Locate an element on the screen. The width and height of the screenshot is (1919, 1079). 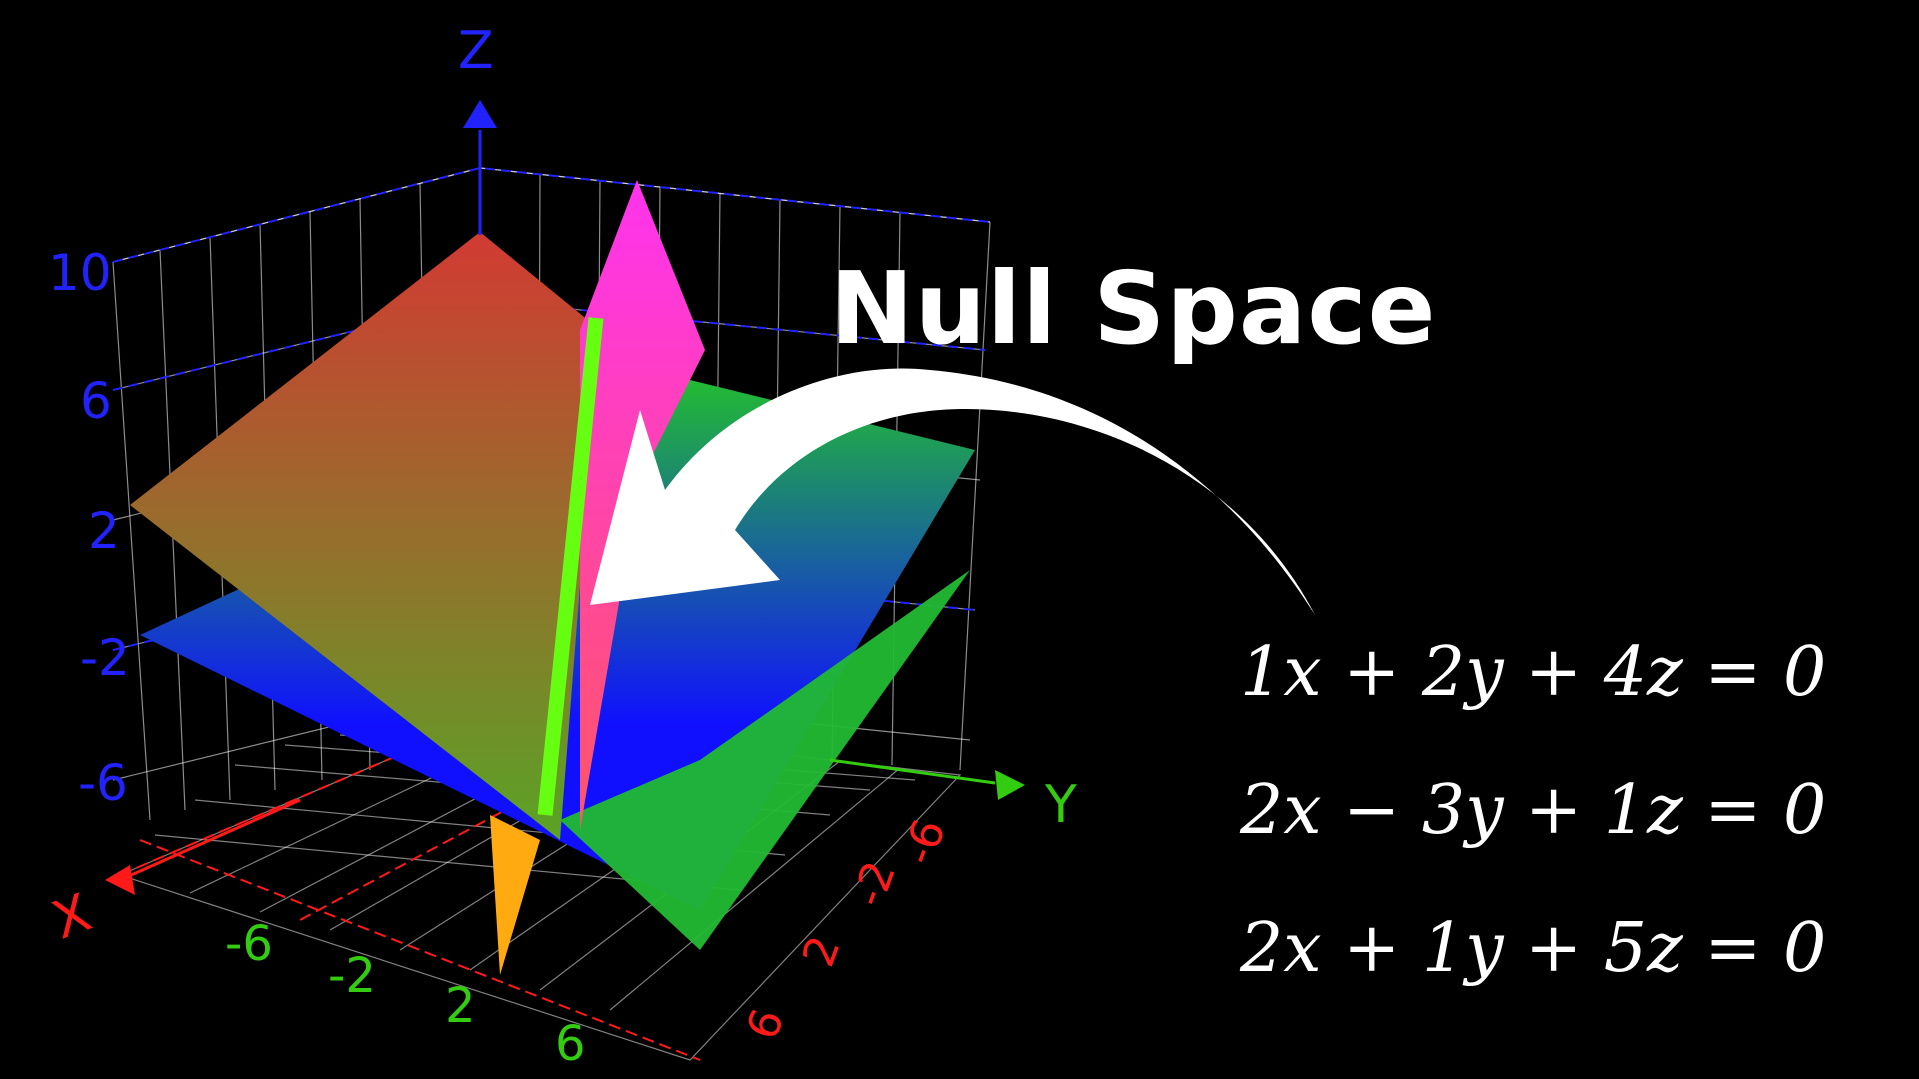
equation-1: 1x + 2y + 4z = 0 is located at coordinates (1533, 672).